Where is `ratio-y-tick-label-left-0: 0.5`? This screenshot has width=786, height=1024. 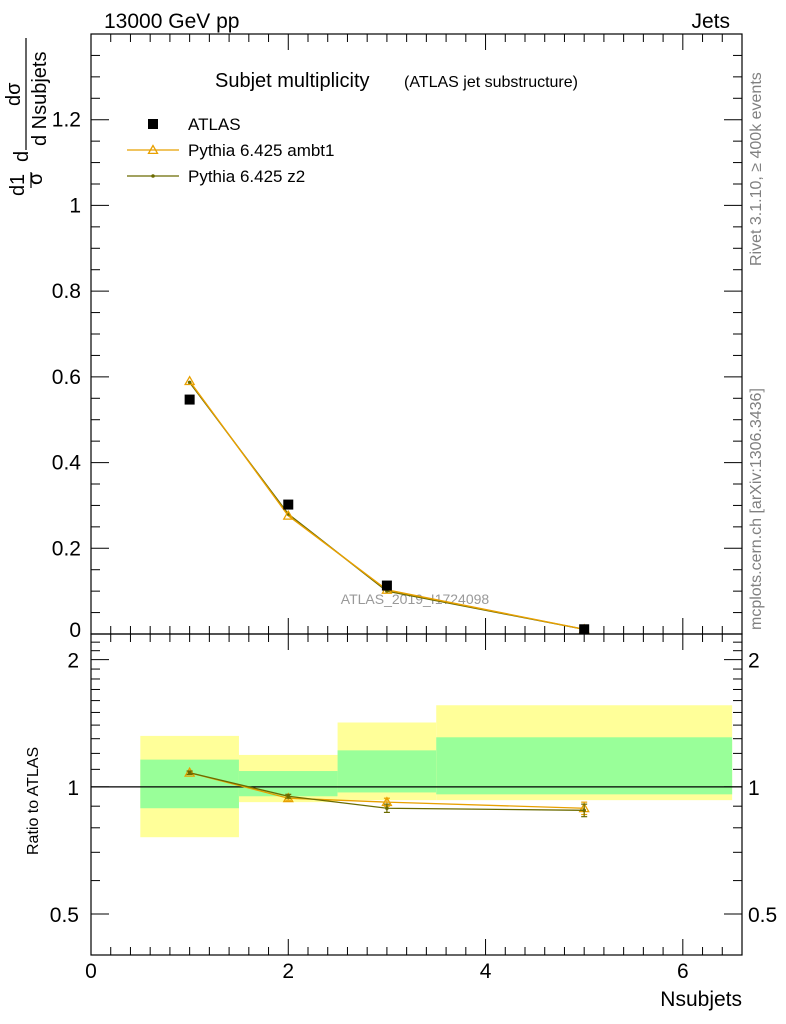 ratio-y-tick-label-left-0: 0.5 is located at coordinates (64, 915).